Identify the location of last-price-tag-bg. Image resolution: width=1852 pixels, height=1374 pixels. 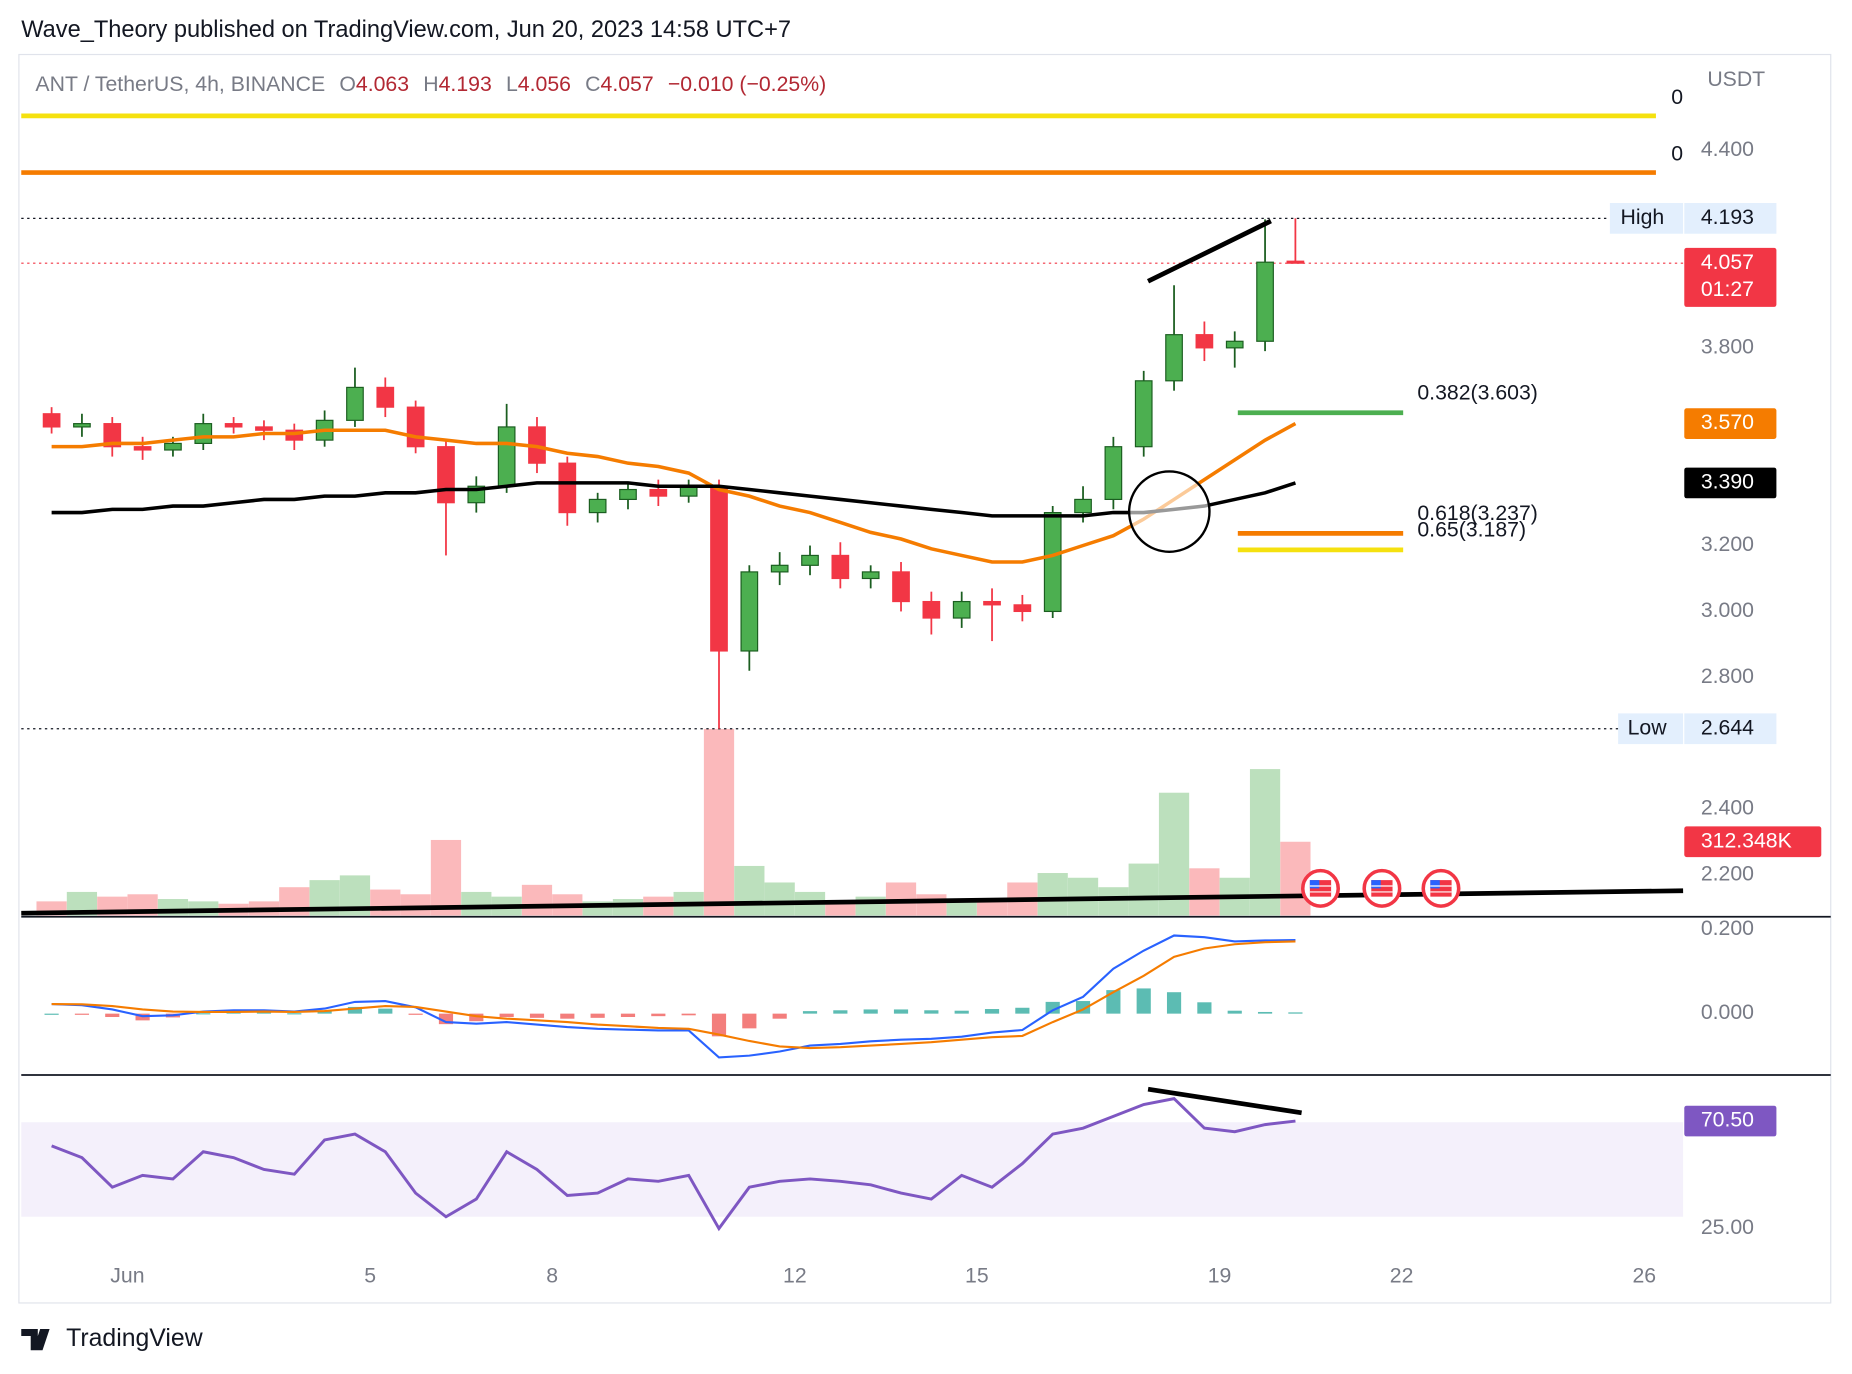
(1730, 277).